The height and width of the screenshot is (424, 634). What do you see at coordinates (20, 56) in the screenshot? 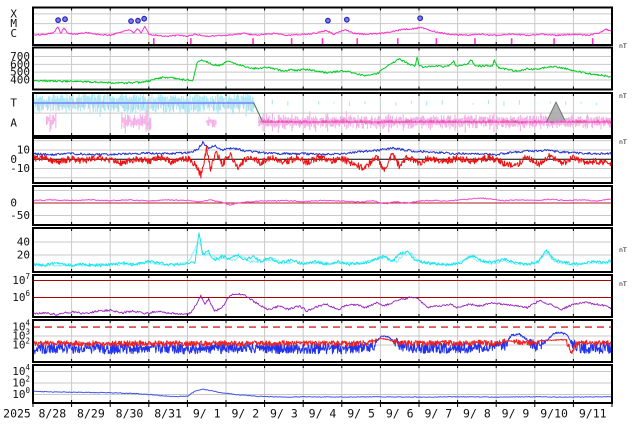
I see `y-tick-label: 700` at bounding box center [20, 56].